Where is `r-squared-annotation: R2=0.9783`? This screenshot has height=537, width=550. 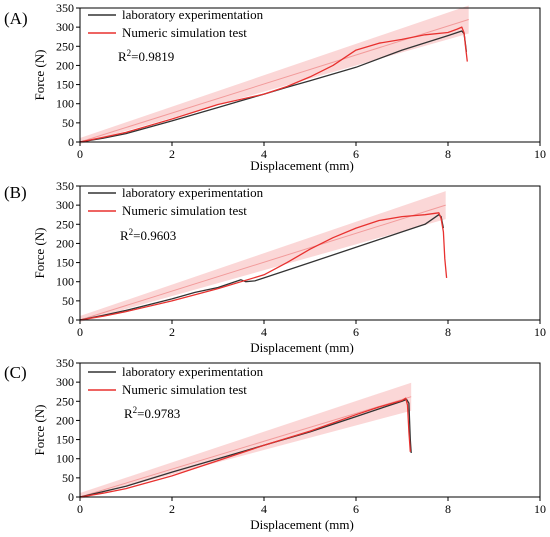
r-squared-annotation: R2=0.9783 is located at coordinates (152, 413).